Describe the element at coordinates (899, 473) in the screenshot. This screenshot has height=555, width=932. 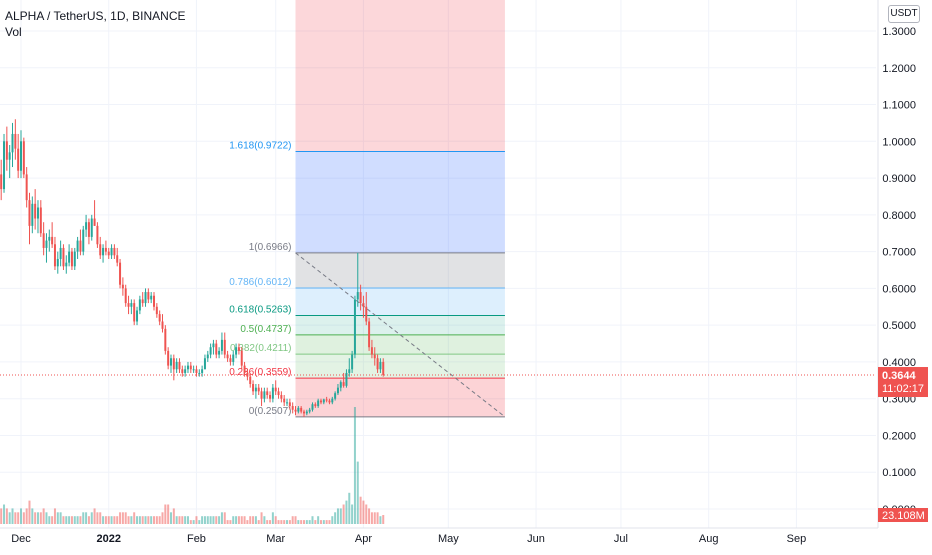
I see `y-tick-label: 0.1000` at that location.